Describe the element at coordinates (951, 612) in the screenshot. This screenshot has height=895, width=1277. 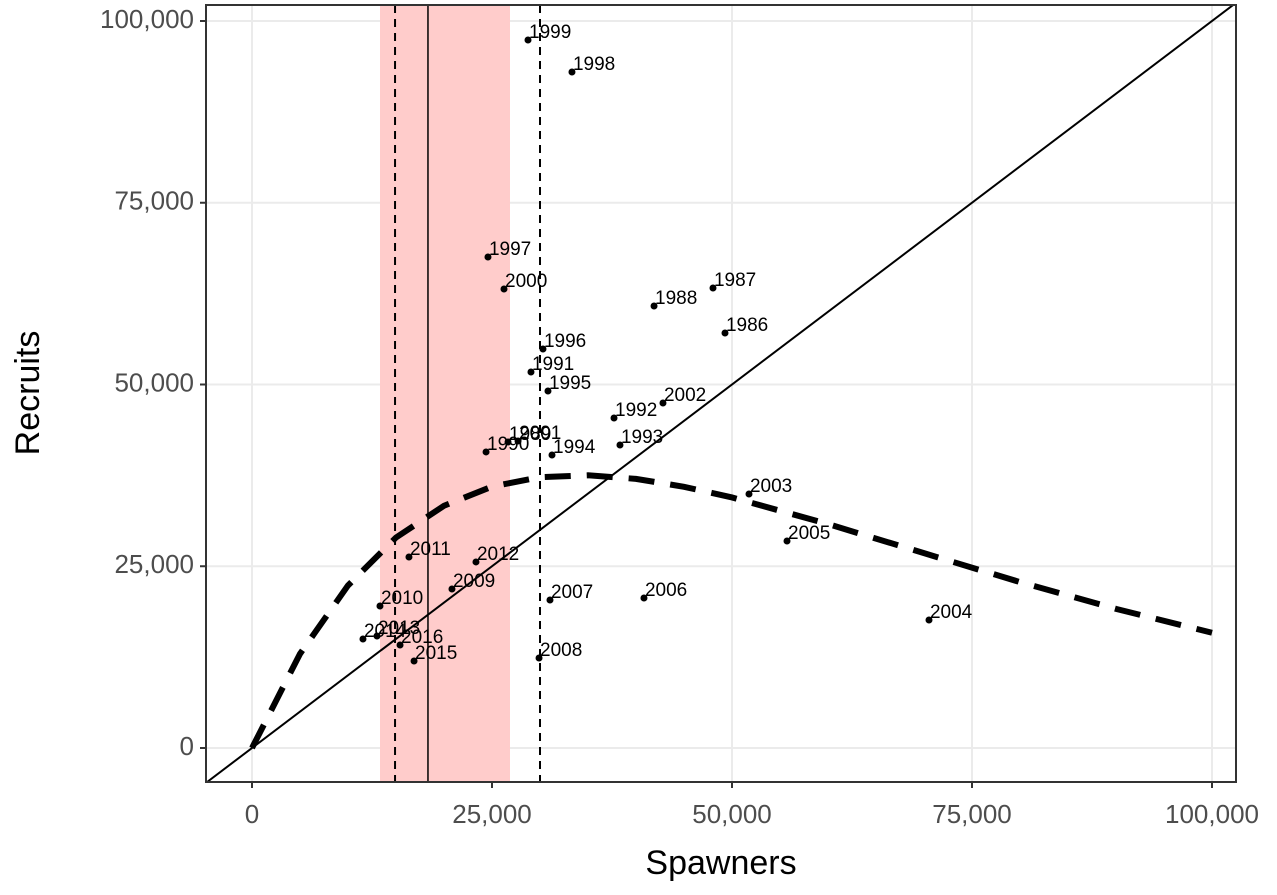
I see `point-label: 2004` at that location.